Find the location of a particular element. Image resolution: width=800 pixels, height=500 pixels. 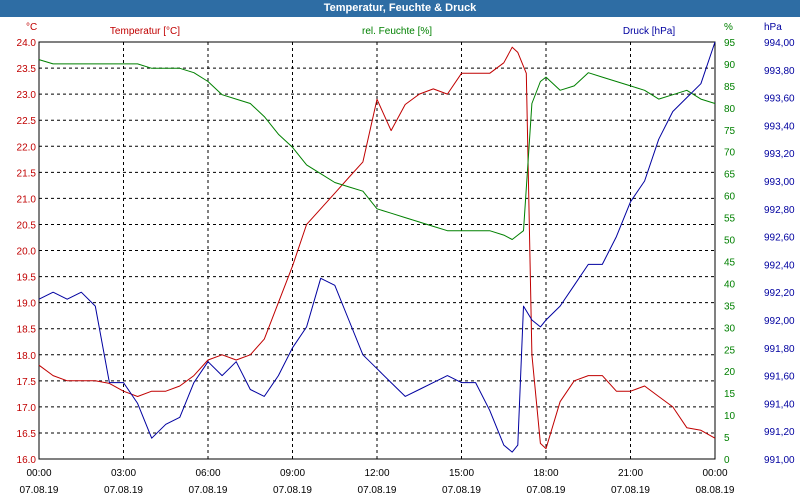

pressure-tick-label: 992,00 is located at coordinates (779, 321).